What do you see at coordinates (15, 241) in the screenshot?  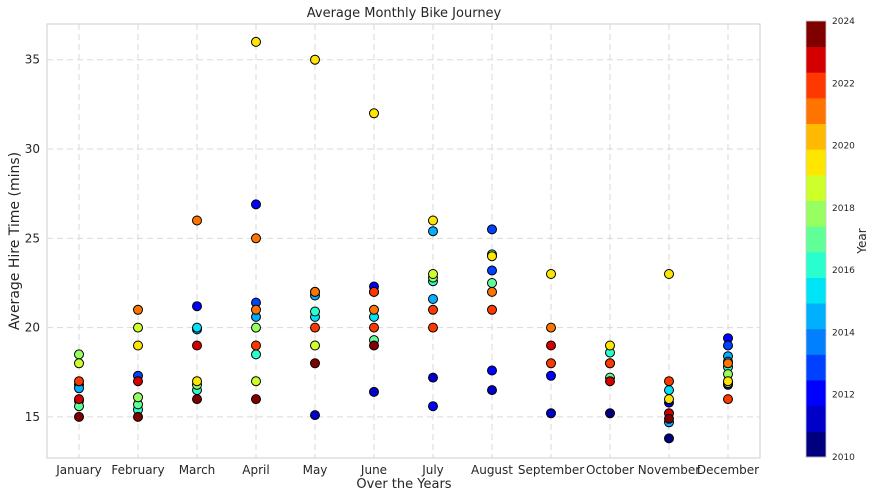 I see `y-axis-label: Average Hire Time (mins)` at bounding box center [15, 241].